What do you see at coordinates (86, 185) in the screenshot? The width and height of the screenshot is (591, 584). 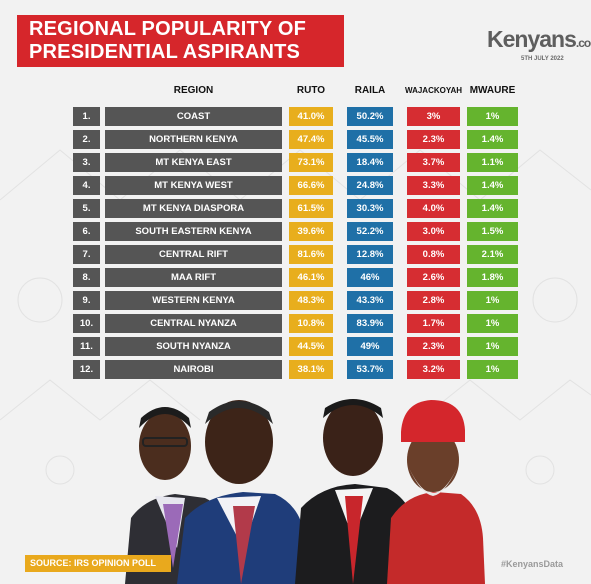 I see `row-number: 4.` at bounding box center [86, 185].